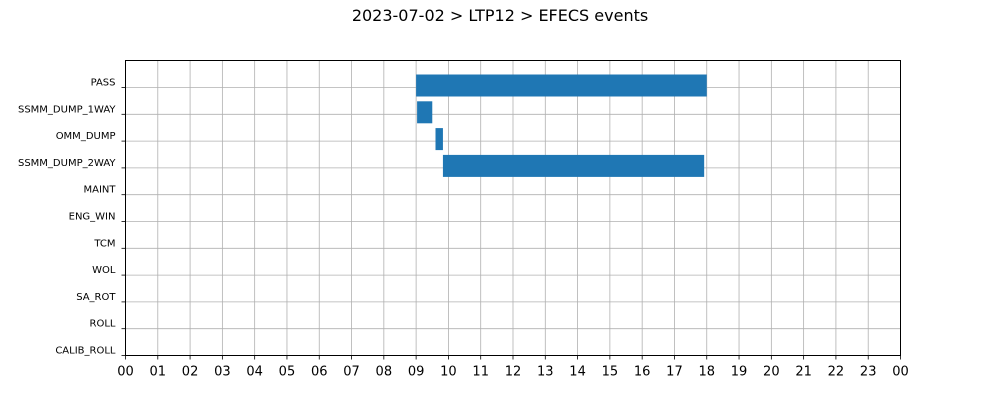 This screenshot has width=1000, height=400. Describe the element at coordinates (868, 372) in the screenshot. I see `x-tick-label: 23` at that location.